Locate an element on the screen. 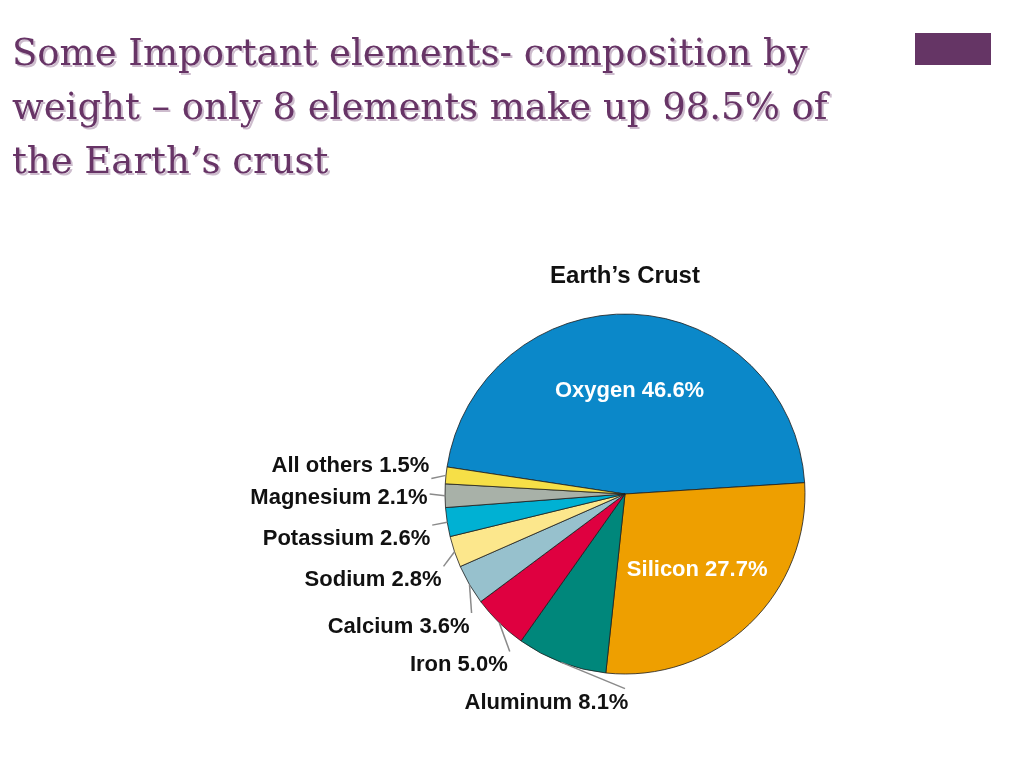  chart-subtitle: Earth’s Crust is located at coordinates (625, 274).